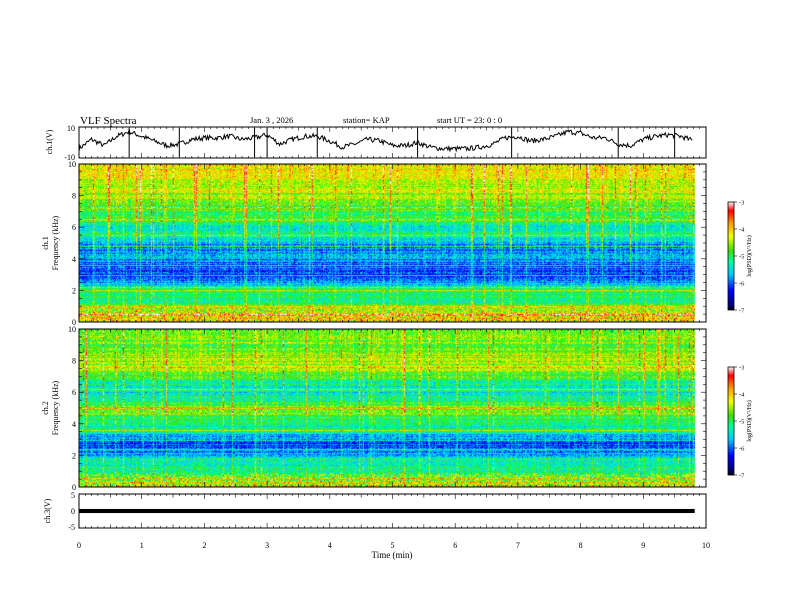 The image size is (792, 612). What do you see at coordinates (55, 242) in the screenshot?
I see `ch1-spectrogram-ylabel-frequency: Frequency (kHz)` at bounding box center [55, 242].